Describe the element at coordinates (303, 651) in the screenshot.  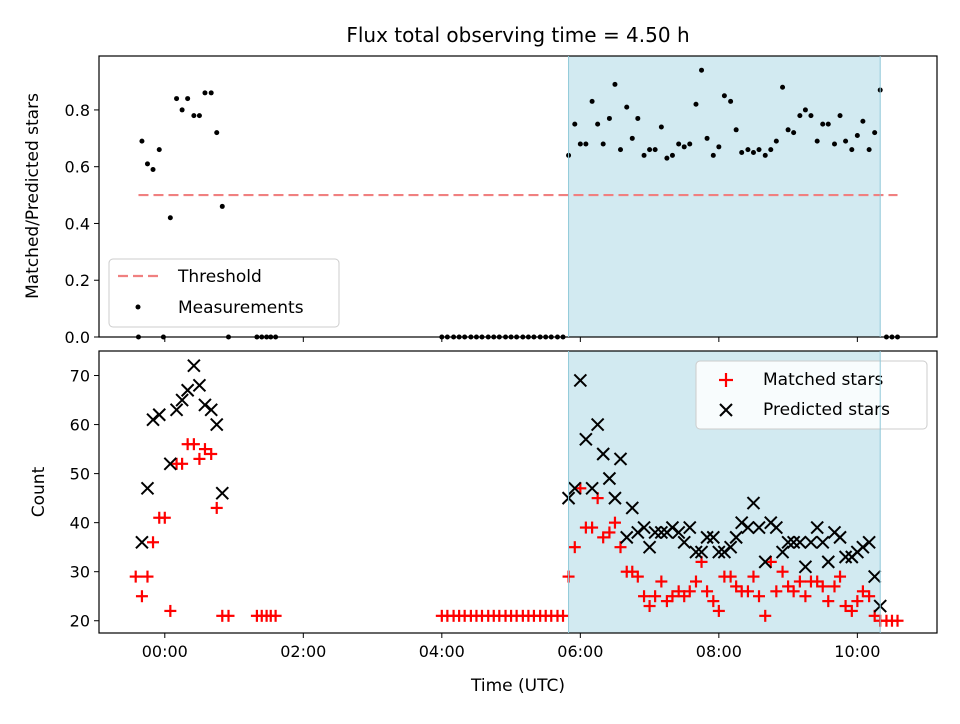
I see `x-tick-label: 02:00` at that location.